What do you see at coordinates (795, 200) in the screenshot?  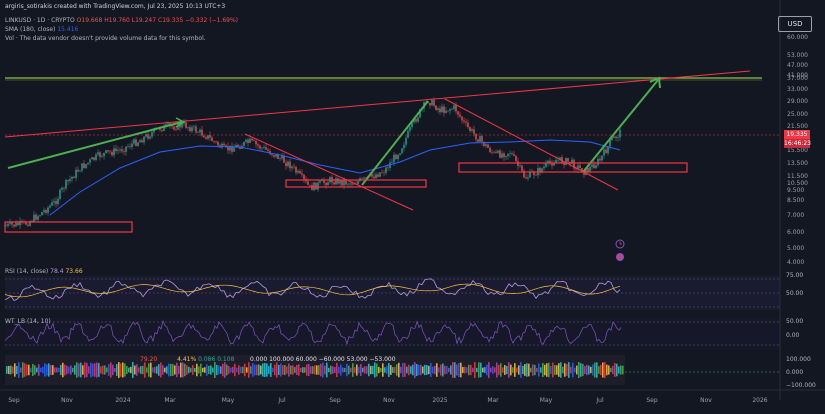 I see `price-axis-label: 8.500` at bounding box center [795, 200].